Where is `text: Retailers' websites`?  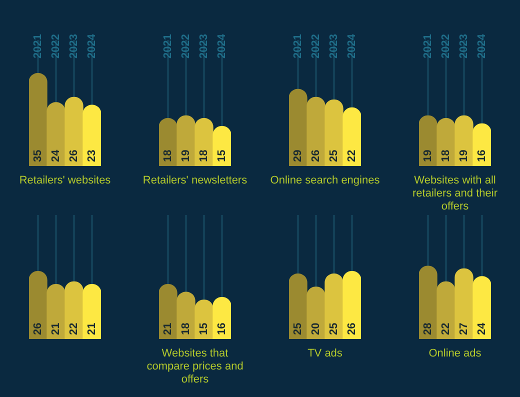 text: Retailers' websites is located at coordinates (65, 180).